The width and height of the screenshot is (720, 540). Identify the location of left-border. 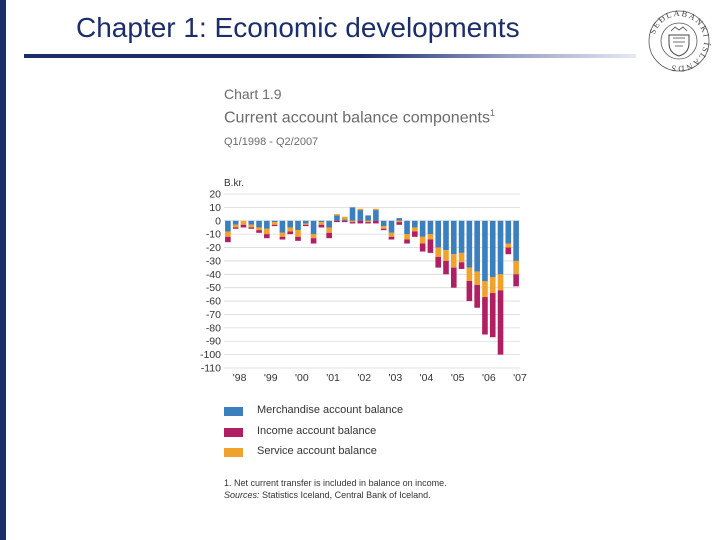
(3, 270).